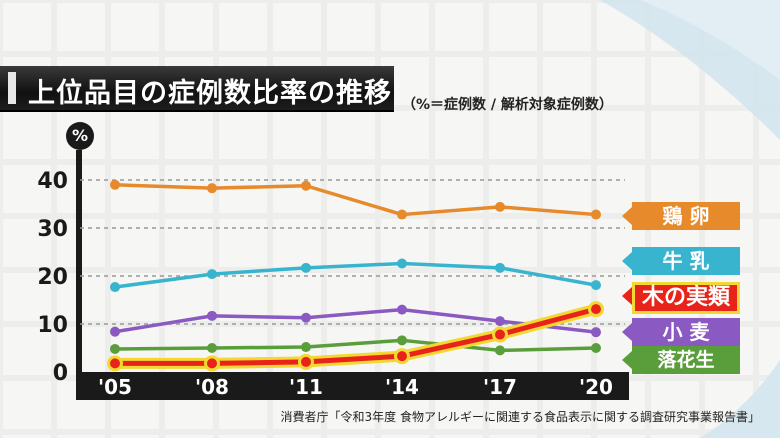  I want to click on x-tick-label: '14, so click(402, 387).